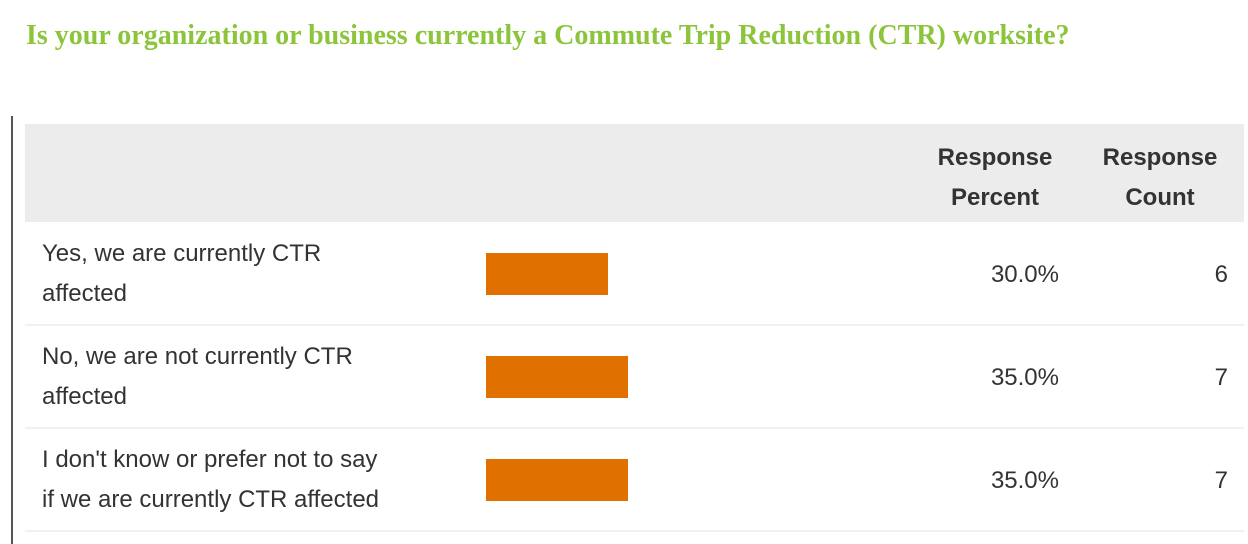  I want to click on header-count: Response Count, so click(1160, 177).